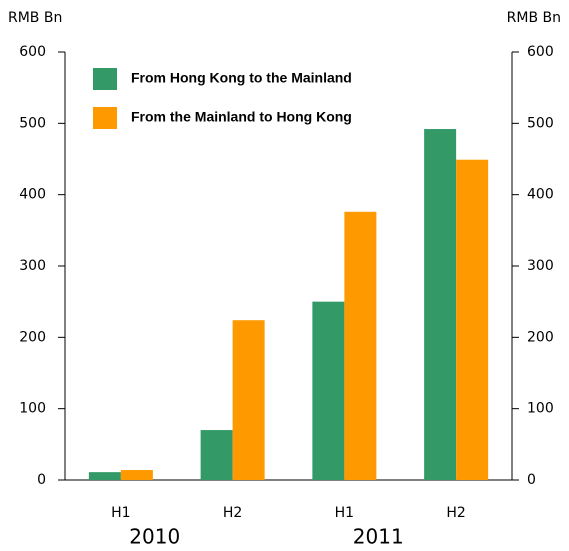 This screenshot has width=569, height=551. I want to click on y2-tick-label: 300, so click(540, 266).